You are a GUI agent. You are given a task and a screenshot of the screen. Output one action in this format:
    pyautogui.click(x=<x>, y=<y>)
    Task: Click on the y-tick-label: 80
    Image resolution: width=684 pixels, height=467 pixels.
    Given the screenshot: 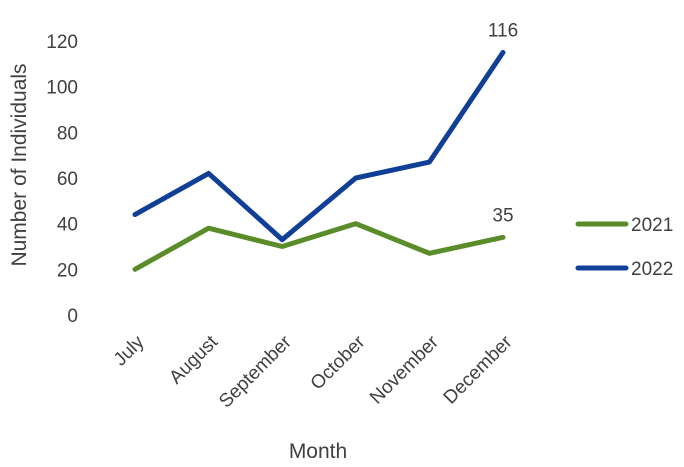 What is the action you would take?
    pyautogui.click(x=67, y=133)
    